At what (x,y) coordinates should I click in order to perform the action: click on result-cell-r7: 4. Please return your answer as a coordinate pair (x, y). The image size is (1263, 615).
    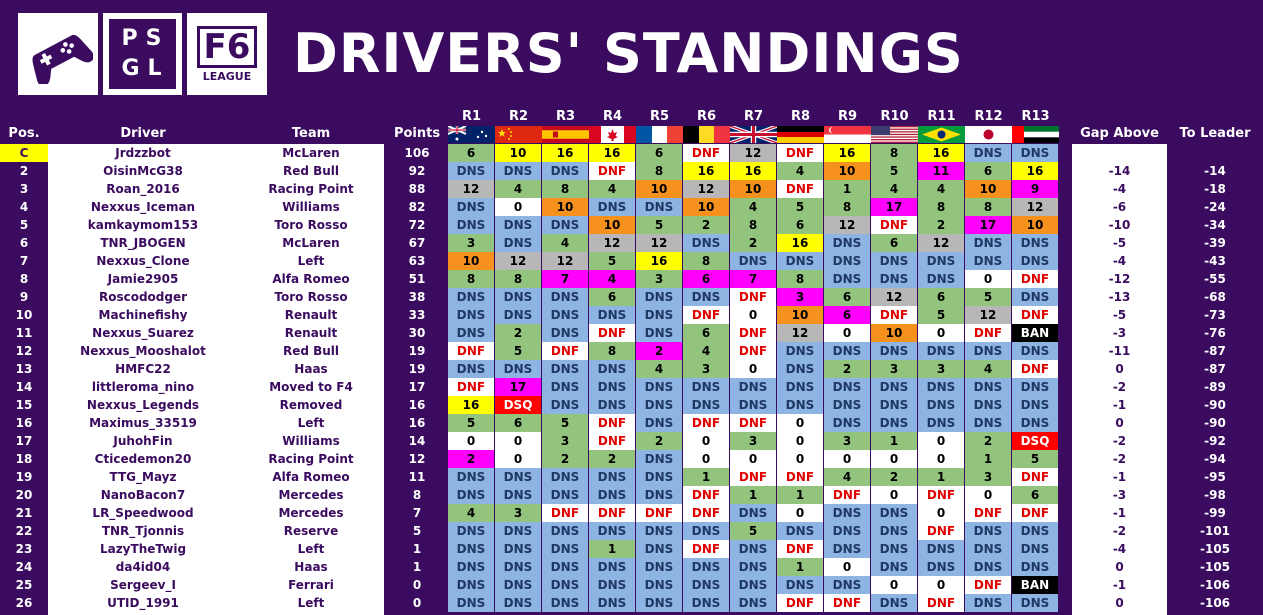
    Looking at the image, I should click on (753, 207).